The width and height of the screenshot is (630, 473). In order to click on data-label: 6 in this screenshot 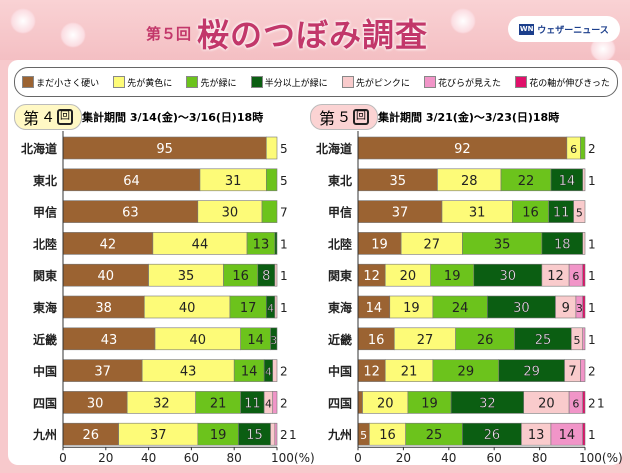, I will do `click(575, 403)`.